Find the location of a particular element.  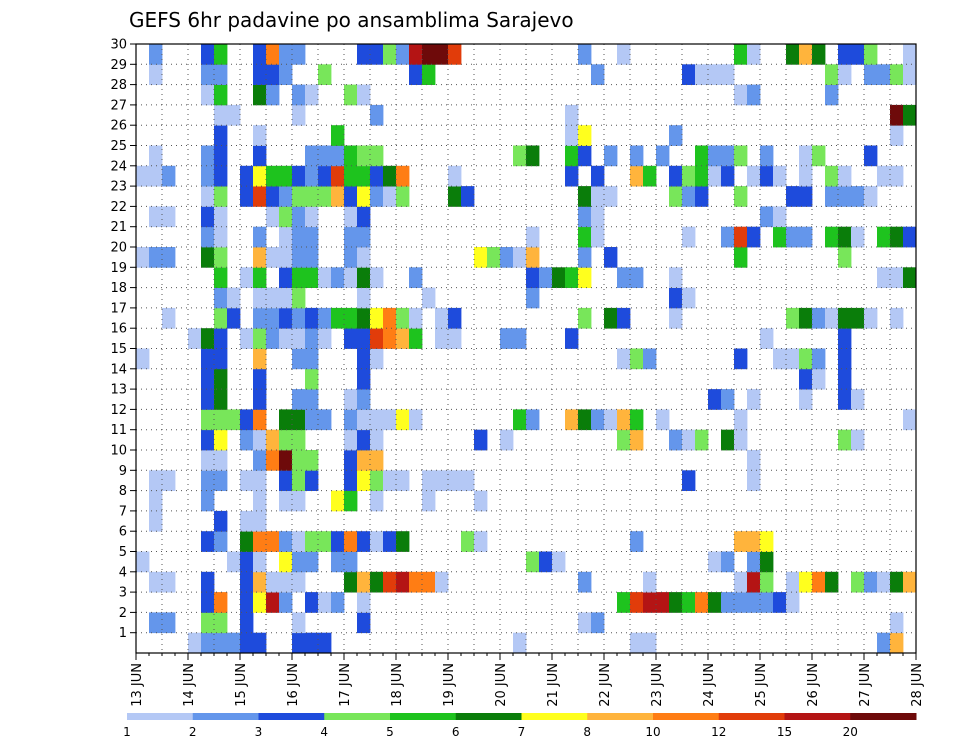

x-tick-label: 14 JUN is located at coordinates (189, 685).